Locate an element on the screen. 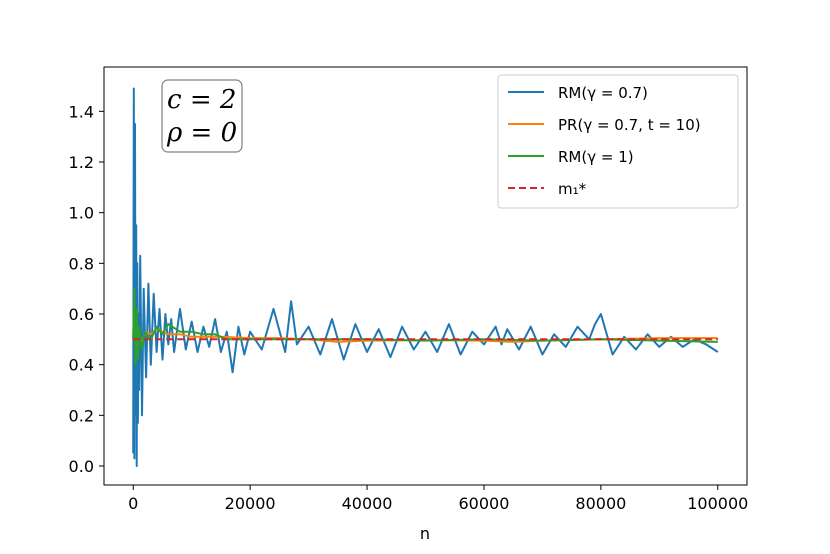  legend-label-4: m₁* is located at coordinates (572, 189).